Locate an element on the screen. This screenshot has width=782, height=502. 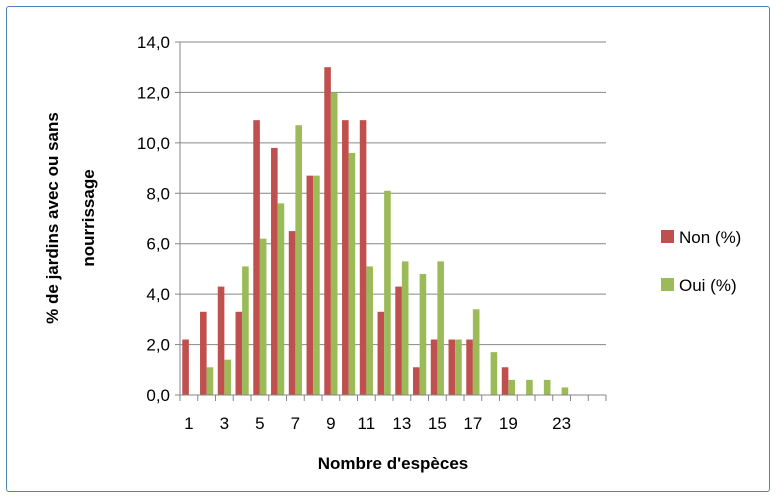
x-tick-label: 17 is located at coordinates (472, 423).